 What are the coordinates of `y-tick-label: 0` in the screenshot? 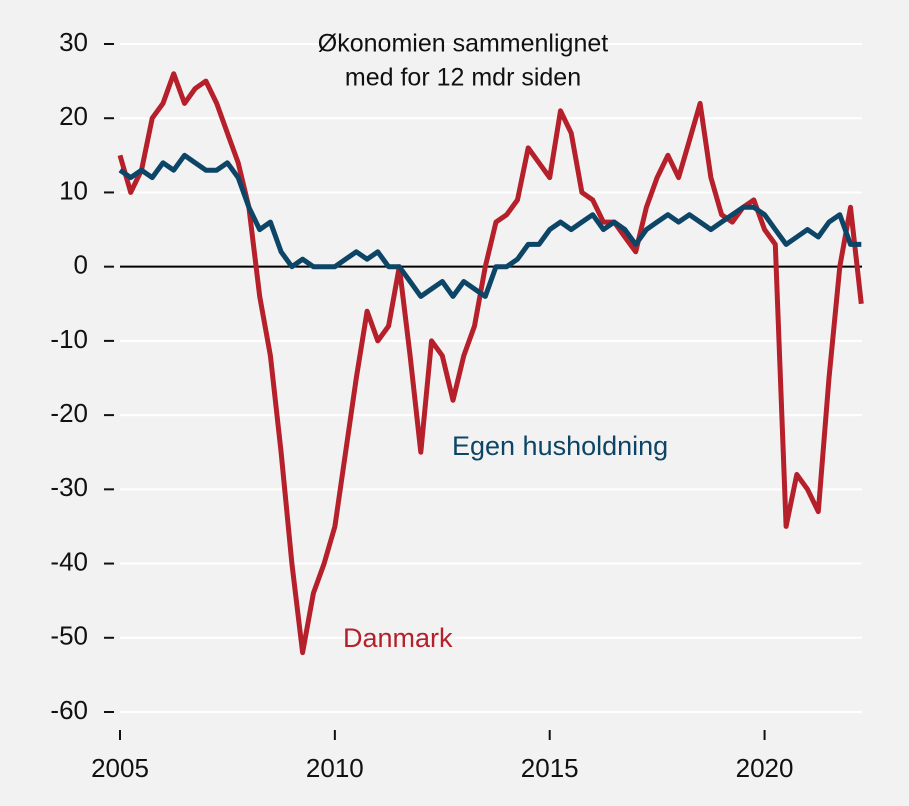 It's located at (81, 265).